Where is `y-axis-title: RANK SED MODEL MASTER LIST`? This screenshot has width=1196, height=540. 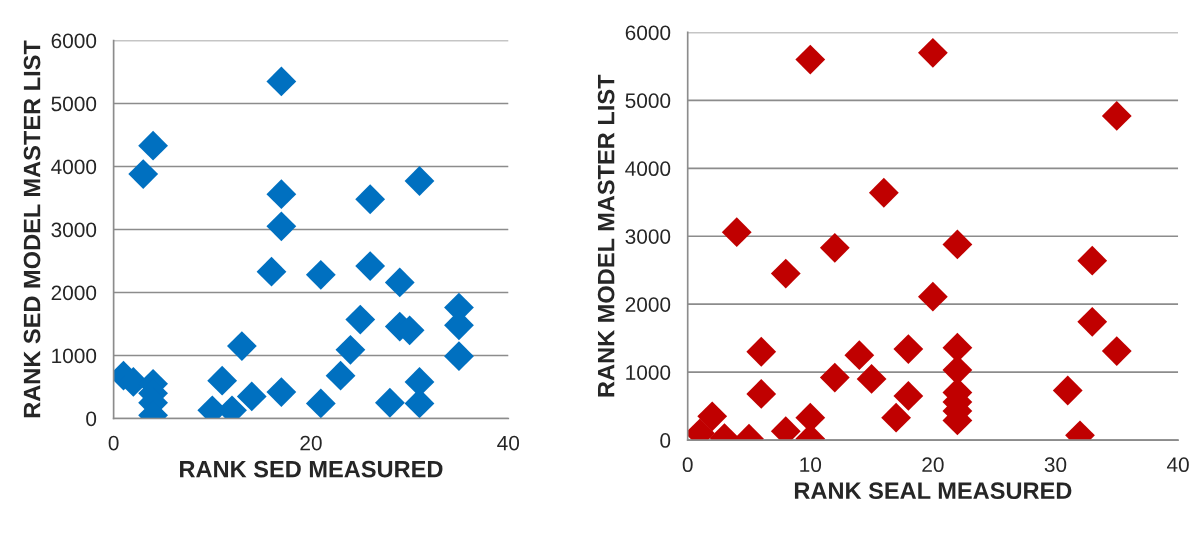 y-axis-title: RANK SED MODEL MASTER LIST is located at coordinates (32, 229).